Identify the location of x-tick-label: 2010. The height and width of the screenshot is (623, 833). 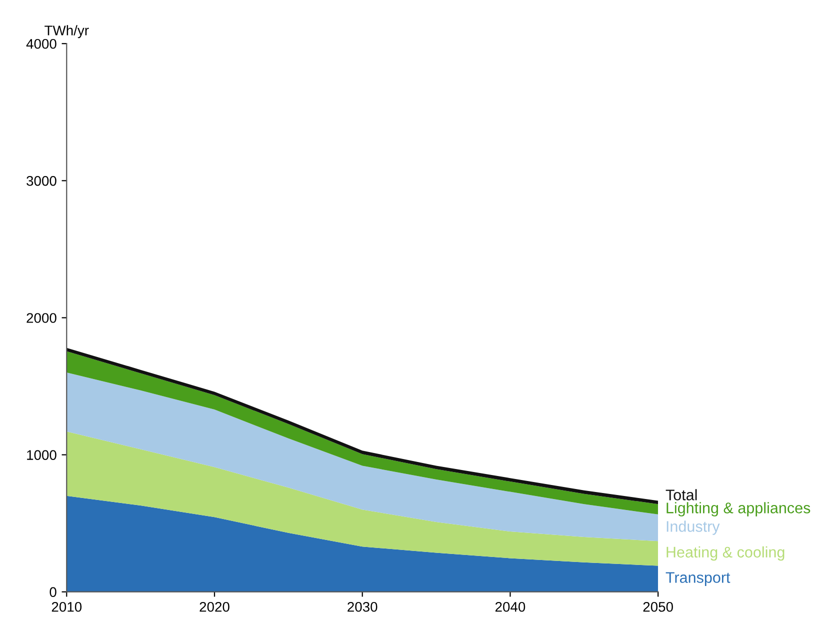
(67, 607).